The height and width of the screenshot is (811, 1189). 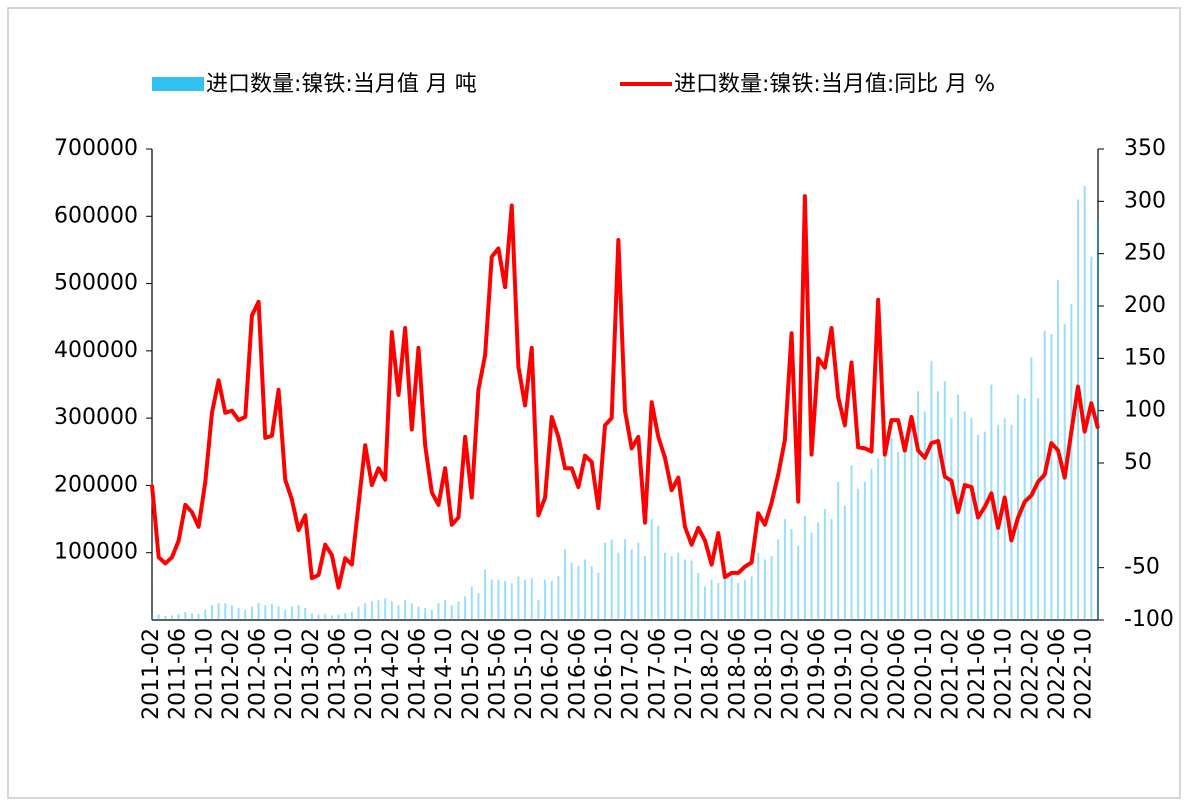 I want to click on x-tick-label: 2022-02, so click(x=1030, y=674).